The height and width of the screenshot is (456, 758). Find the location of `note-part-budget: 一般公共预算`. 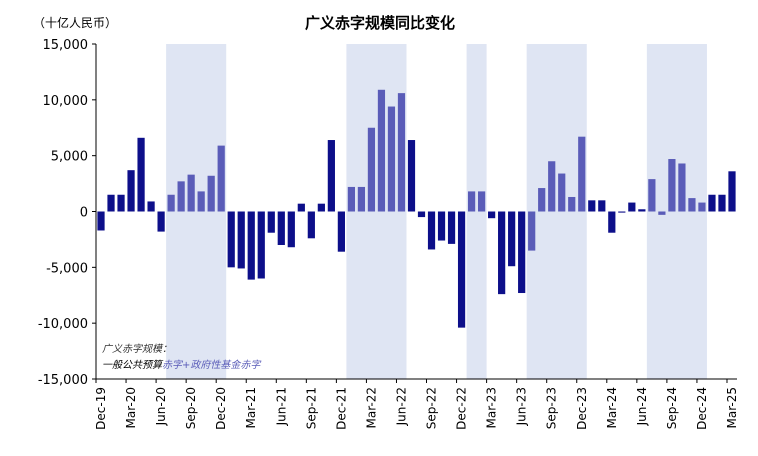

note-part-budget: 一般公共预算 is located at coordinates (133, 365).